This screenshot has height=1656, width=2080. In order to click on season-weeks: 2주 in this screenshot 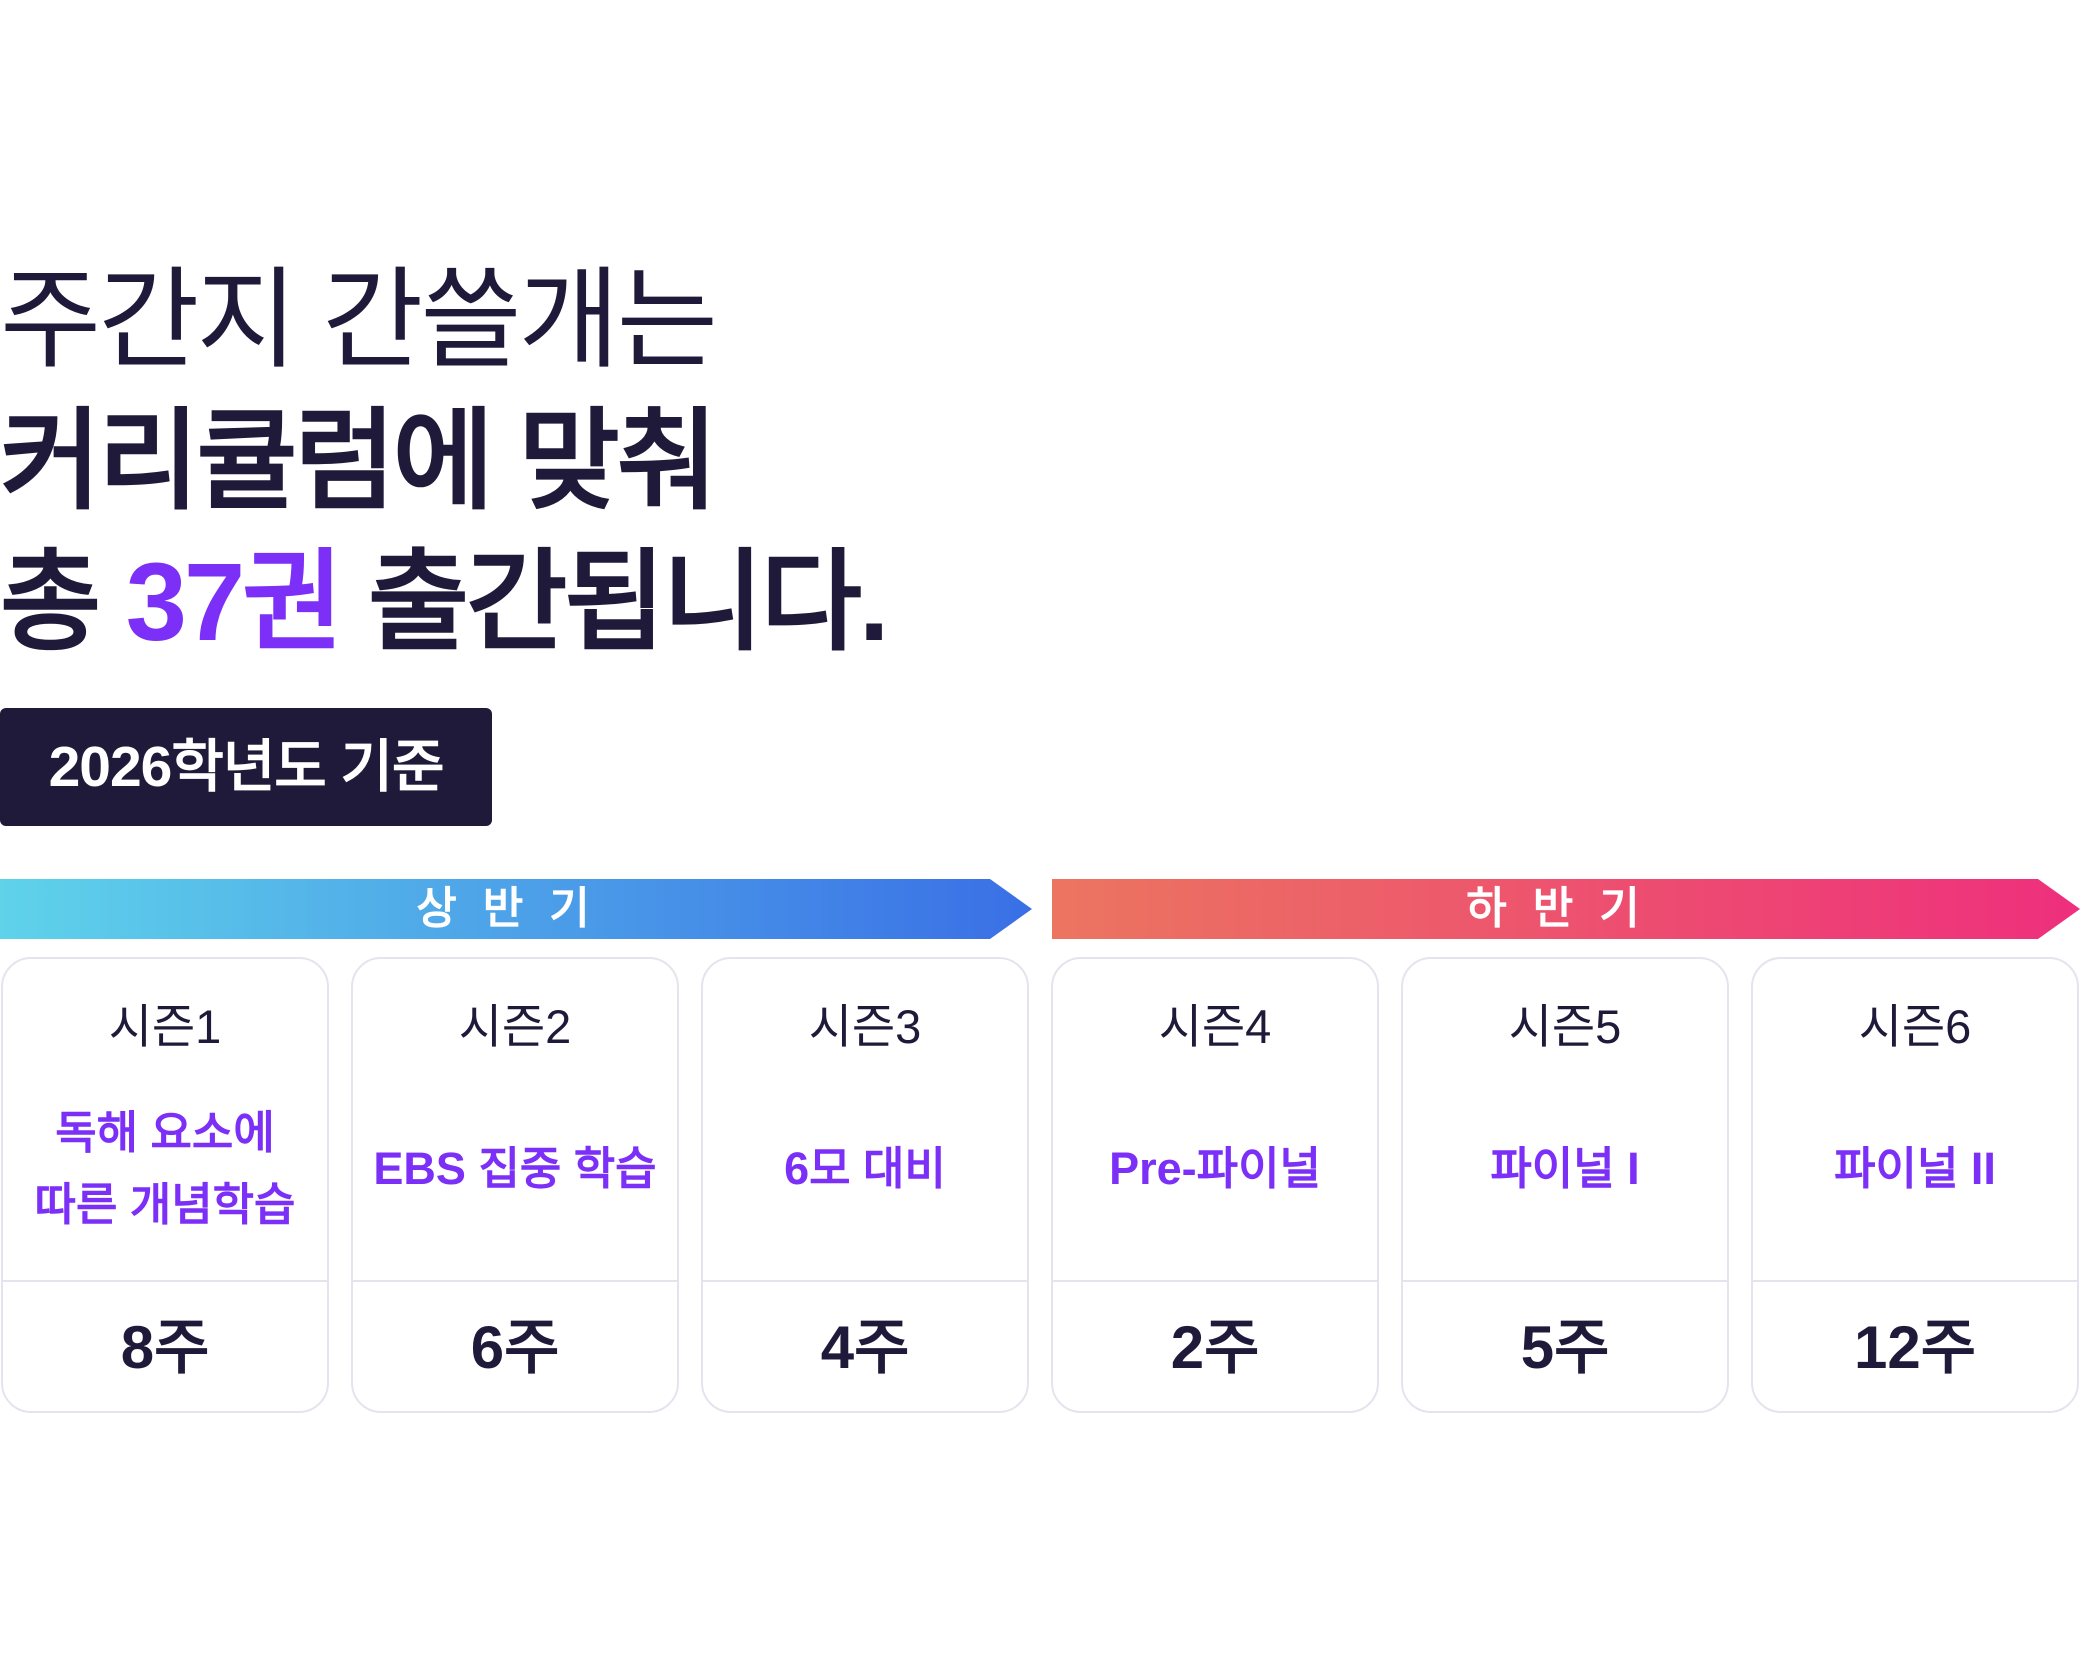, I will do `click(1215, 1347)`.